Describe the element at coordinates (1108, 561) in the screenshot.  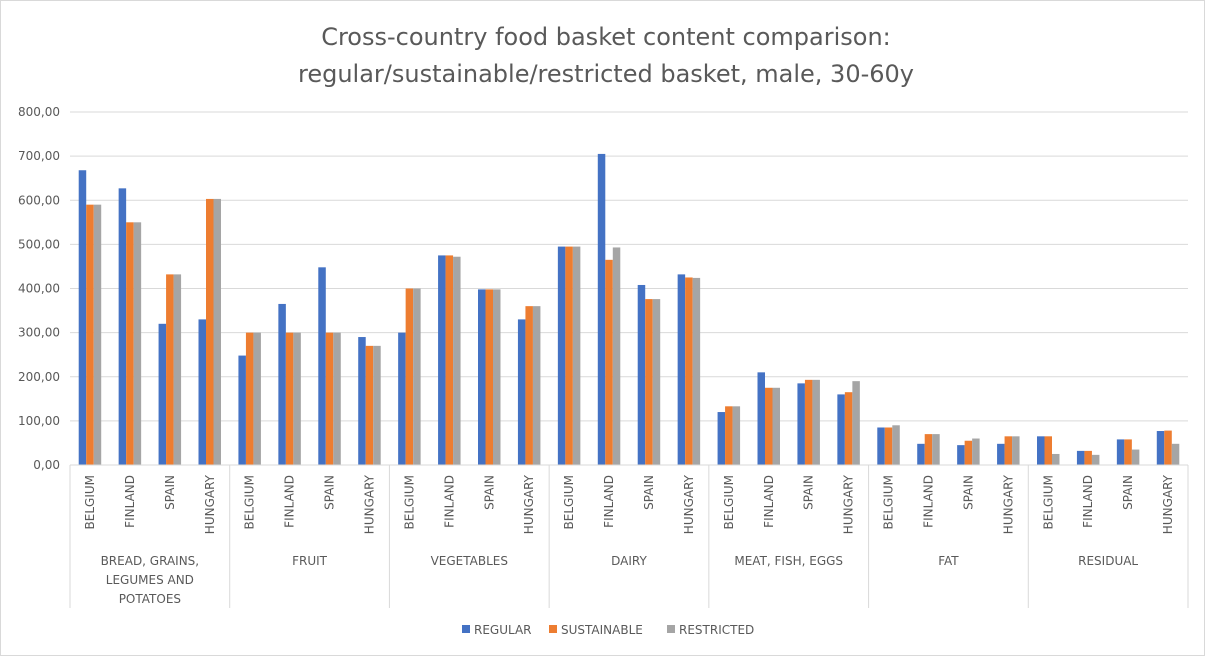
I see `group-label: RESIDUAL` at that location.